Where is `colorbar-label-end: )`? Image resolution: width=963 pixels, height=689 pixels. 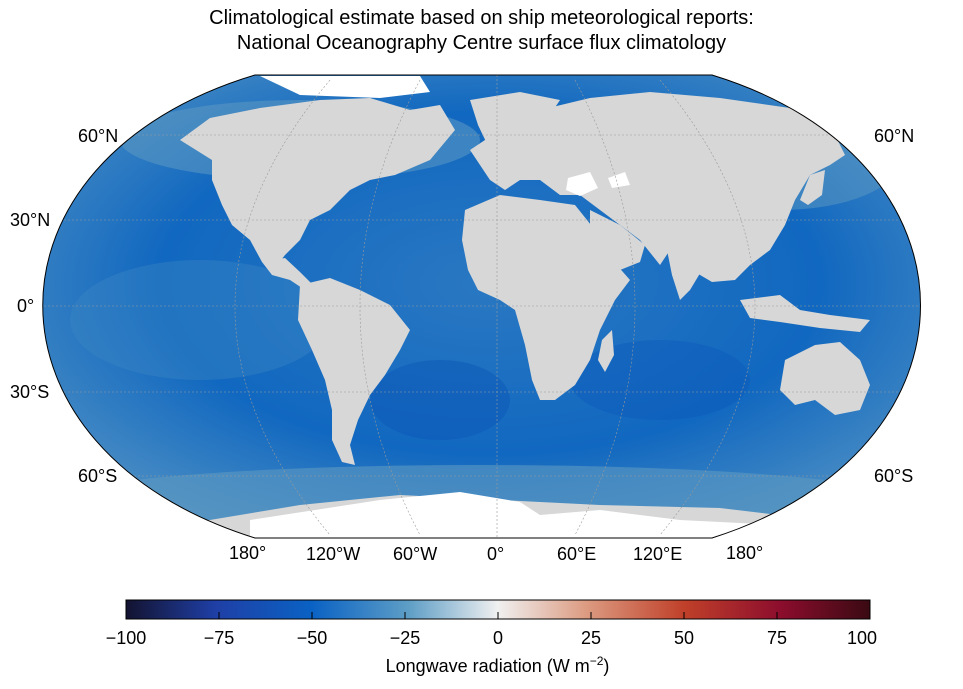
colorbar-label-end: ) is located at coordinates (606, 666).